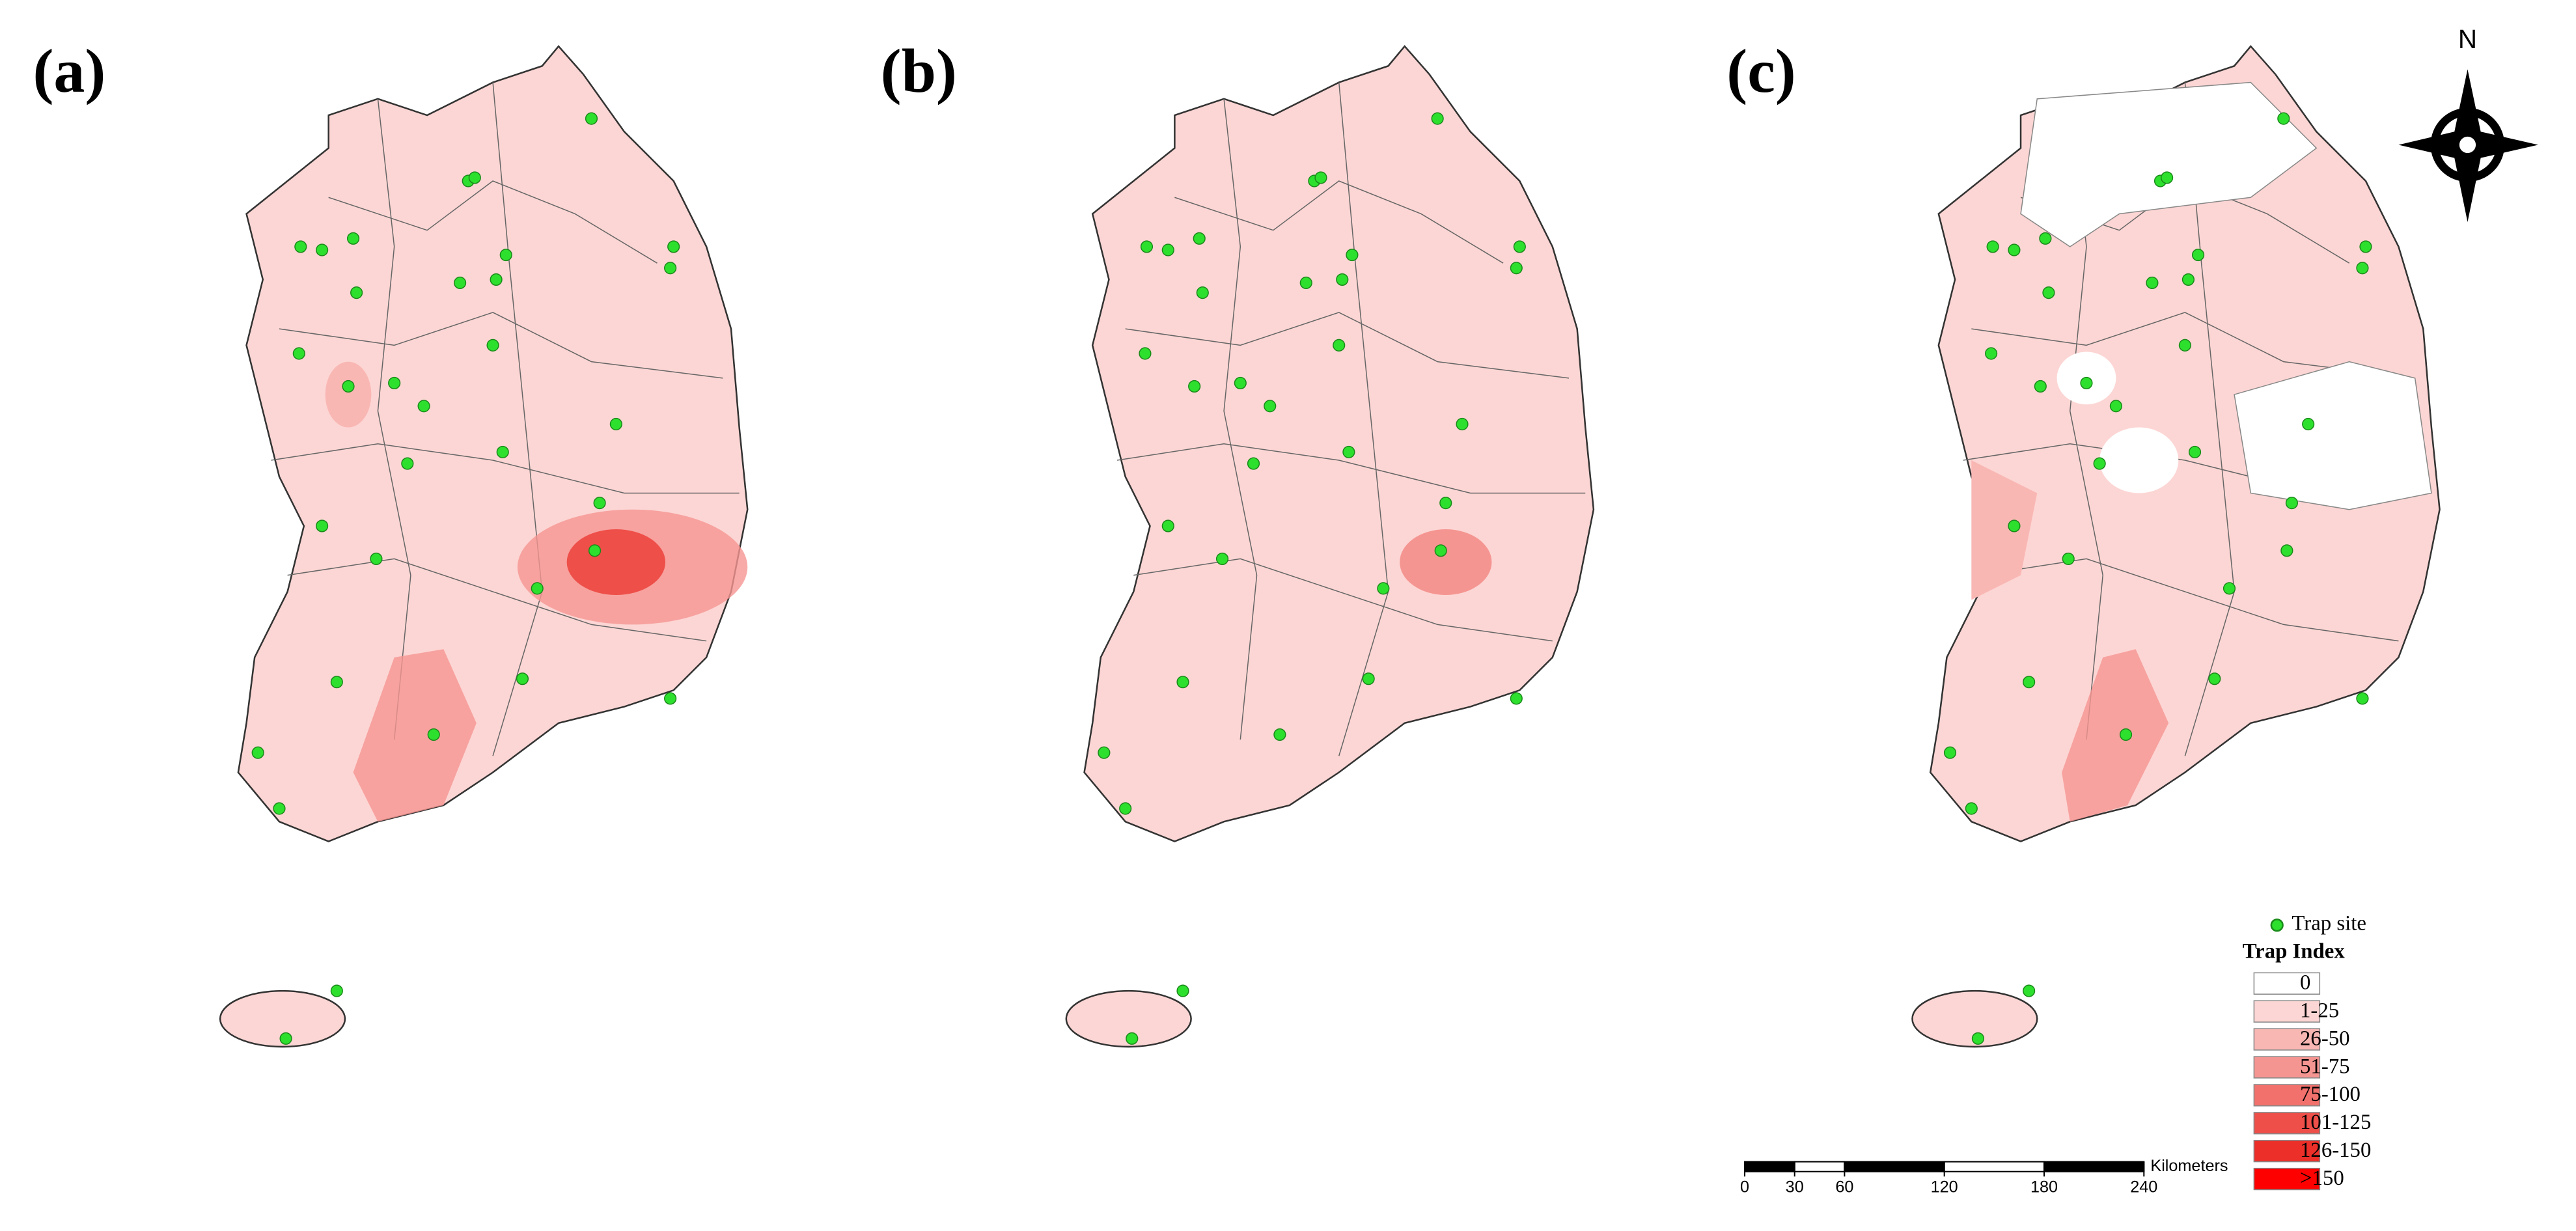 This screenshot has height=1231, width=2576. What do you see at coordinates (919, 71) in the screenshot?
I see `panel-label: (b)` at bounding box center [919, 71].